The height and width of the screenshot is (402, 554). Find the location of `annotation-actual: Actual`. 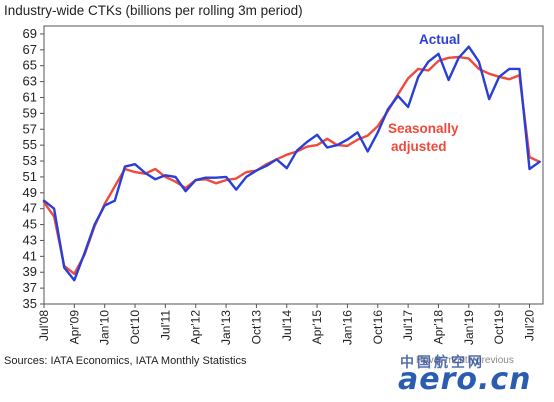

annotation-actual: Actual is located at coordinates (439, 39).